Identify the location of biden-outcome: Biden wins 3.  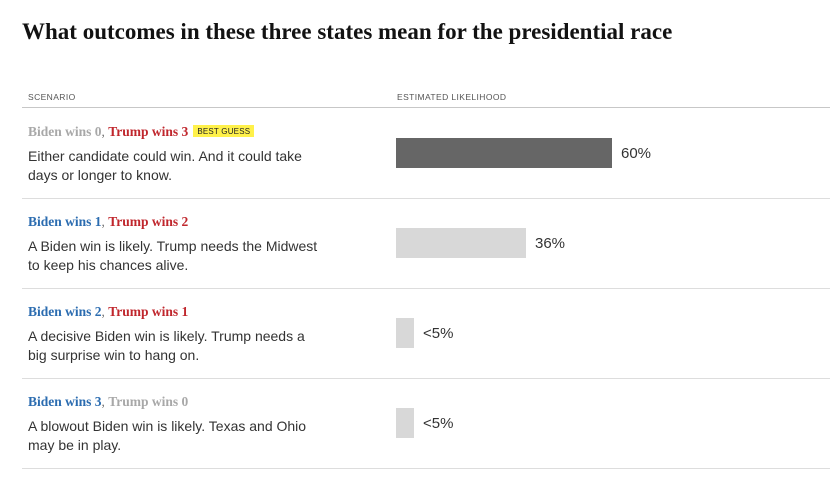
(65, 401).